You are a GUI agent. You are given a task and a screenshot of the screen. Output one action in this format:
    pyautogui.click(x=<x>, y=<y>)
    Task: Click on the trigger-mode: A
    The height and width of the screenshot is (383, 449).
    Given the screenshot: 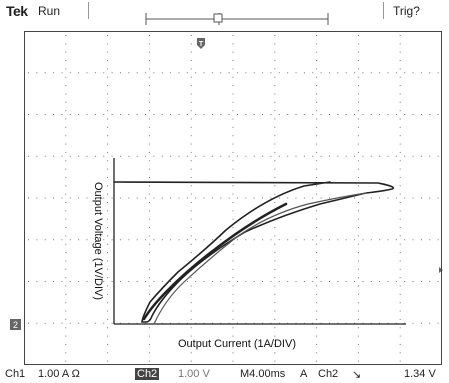 What is the action you would take?
    pyautogui.click(x=304, y=374)
    